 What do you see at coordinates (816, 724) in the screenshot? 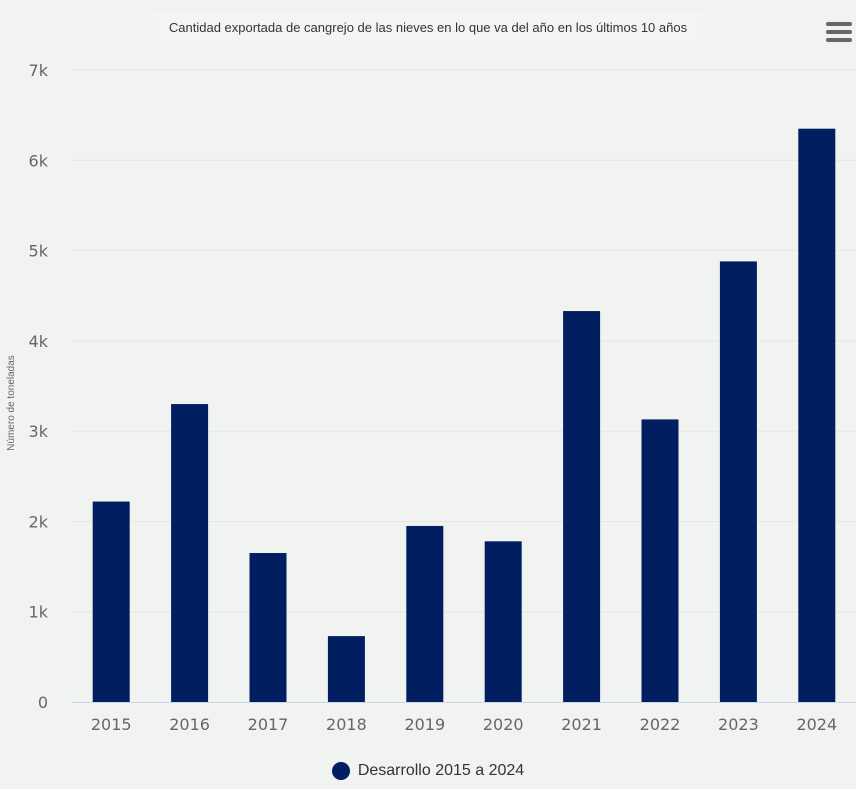
I see `x-tick-label: 2024` at bounding box center [816, 724].